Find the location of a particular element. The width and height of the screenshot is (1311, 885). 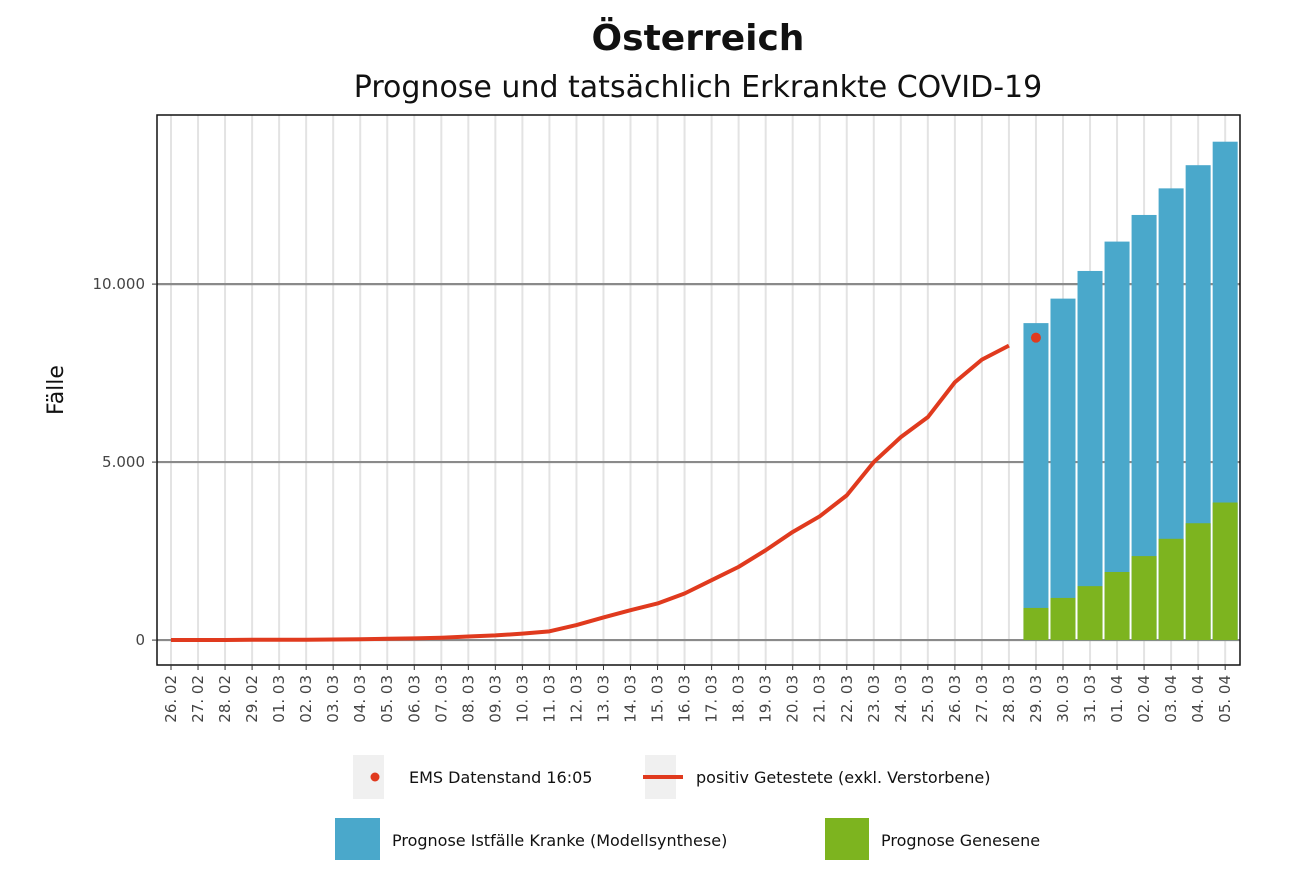

x-tick-label: 06. 03 is located at coordinates (414, 699).